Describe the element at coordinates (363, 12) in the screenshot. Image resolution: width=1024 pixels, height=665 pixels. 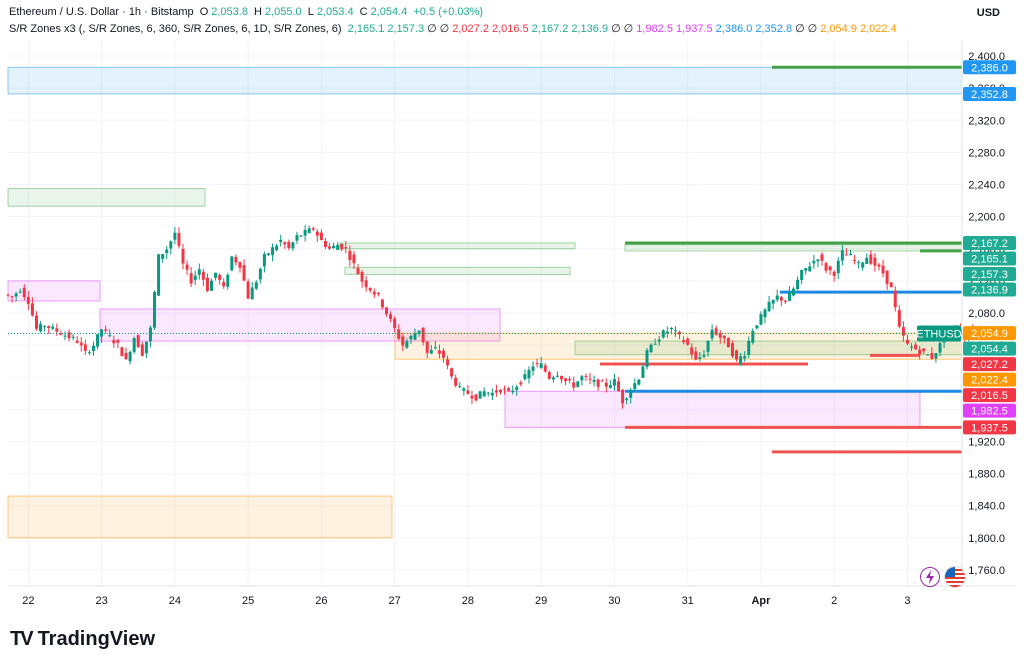
I see `ohlc-close-key: C` at that location.